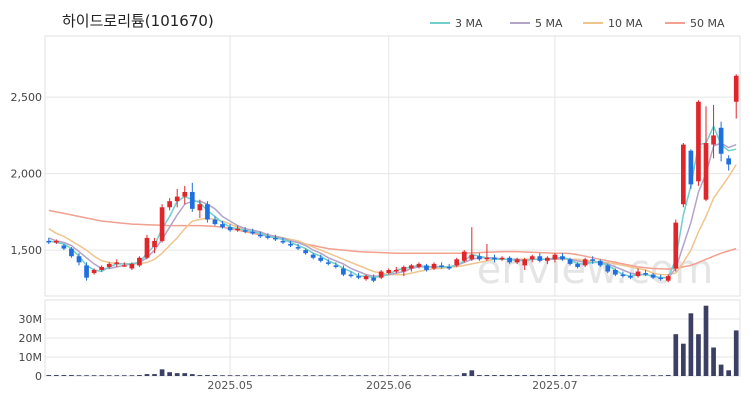 This screenshot has height=404, width=750. I want to click on legend: 3 MA 5 MA 10 MA 50 MA, so click(577, 23).